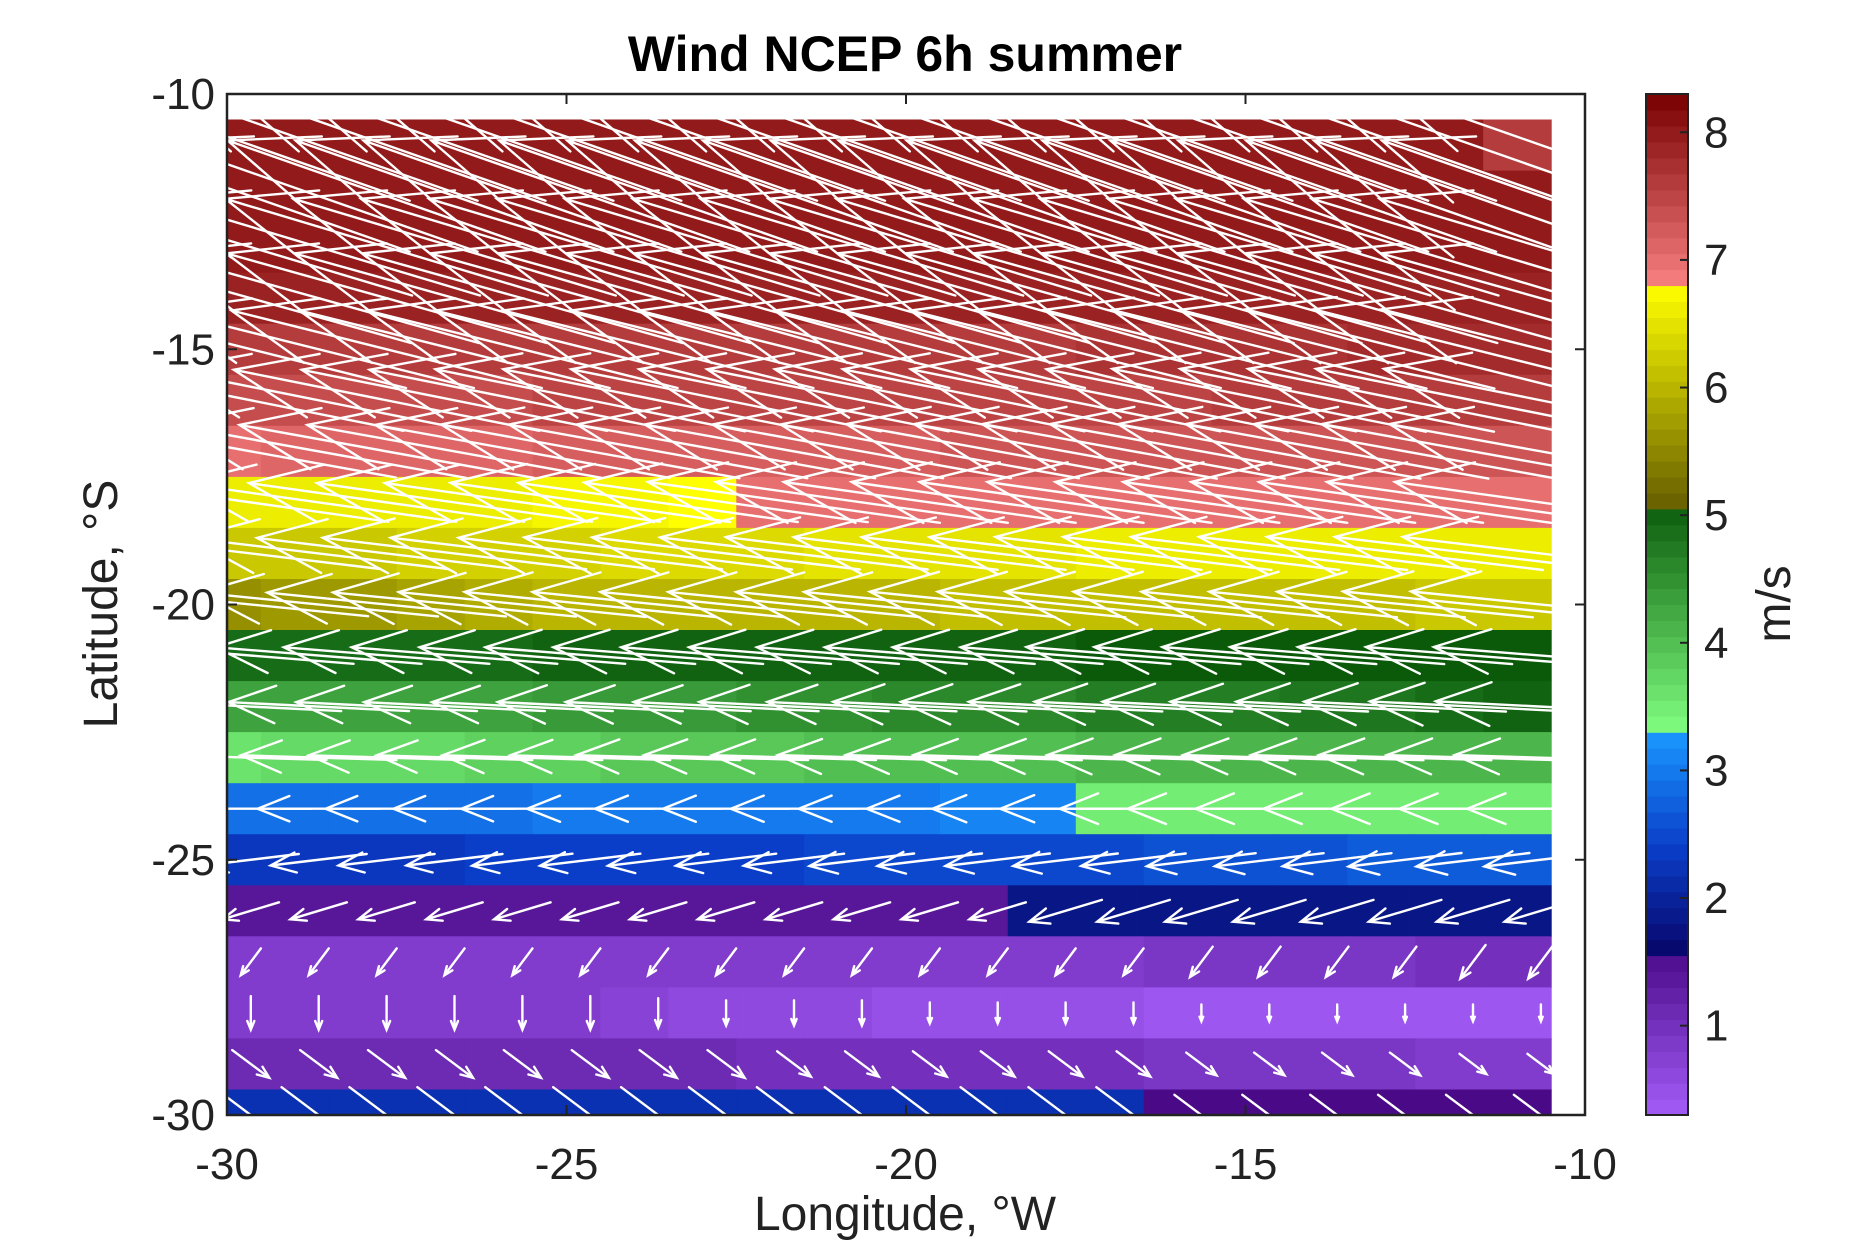  What do you see at coordinates (1716, 388) in the screenshot?
I see `colorbar-tick-label: 6` at bounding box center [1716, 388].